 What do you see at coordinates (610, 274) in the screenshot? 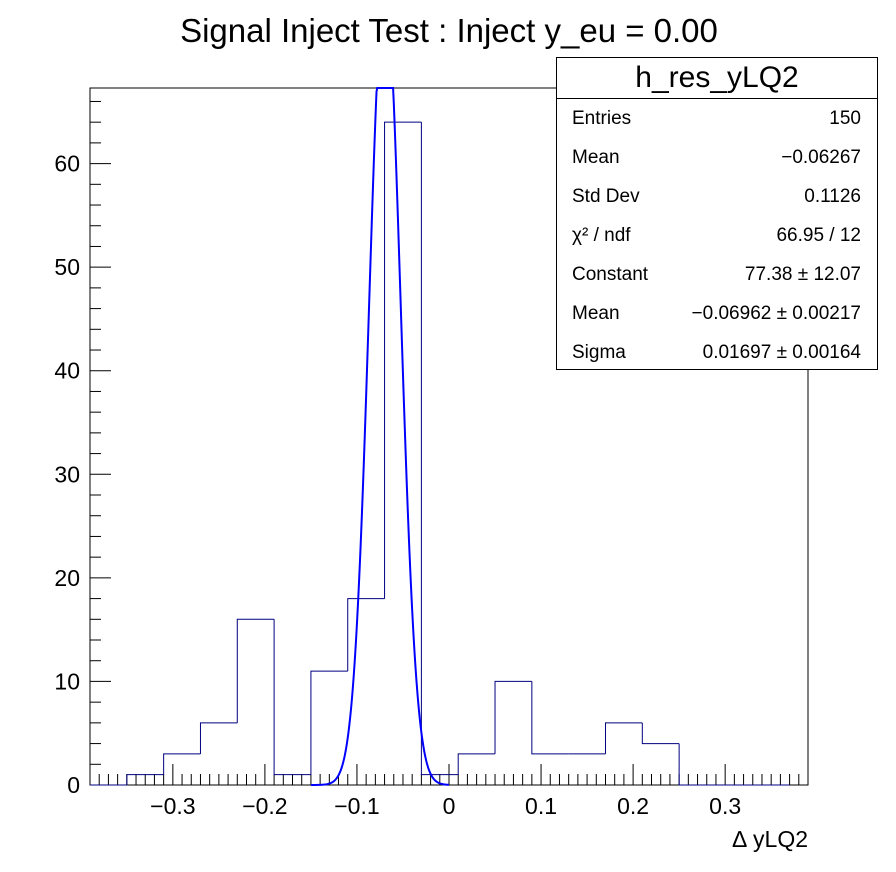
I see `stats-row-label: Constant` at bounding box center [610, 274].